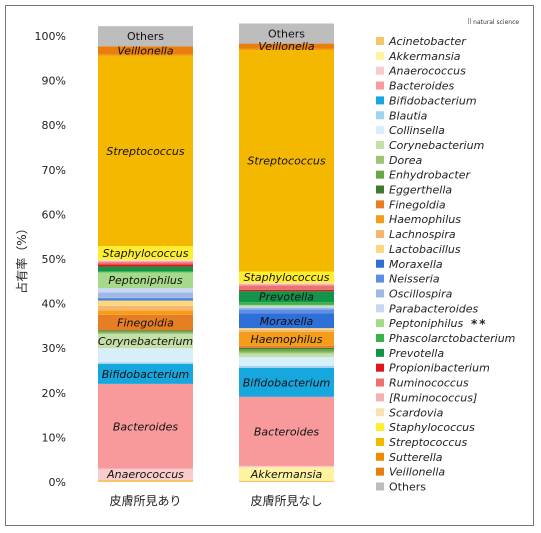  I want to click on legend-label: Staphylococcus, so click(432, 427).